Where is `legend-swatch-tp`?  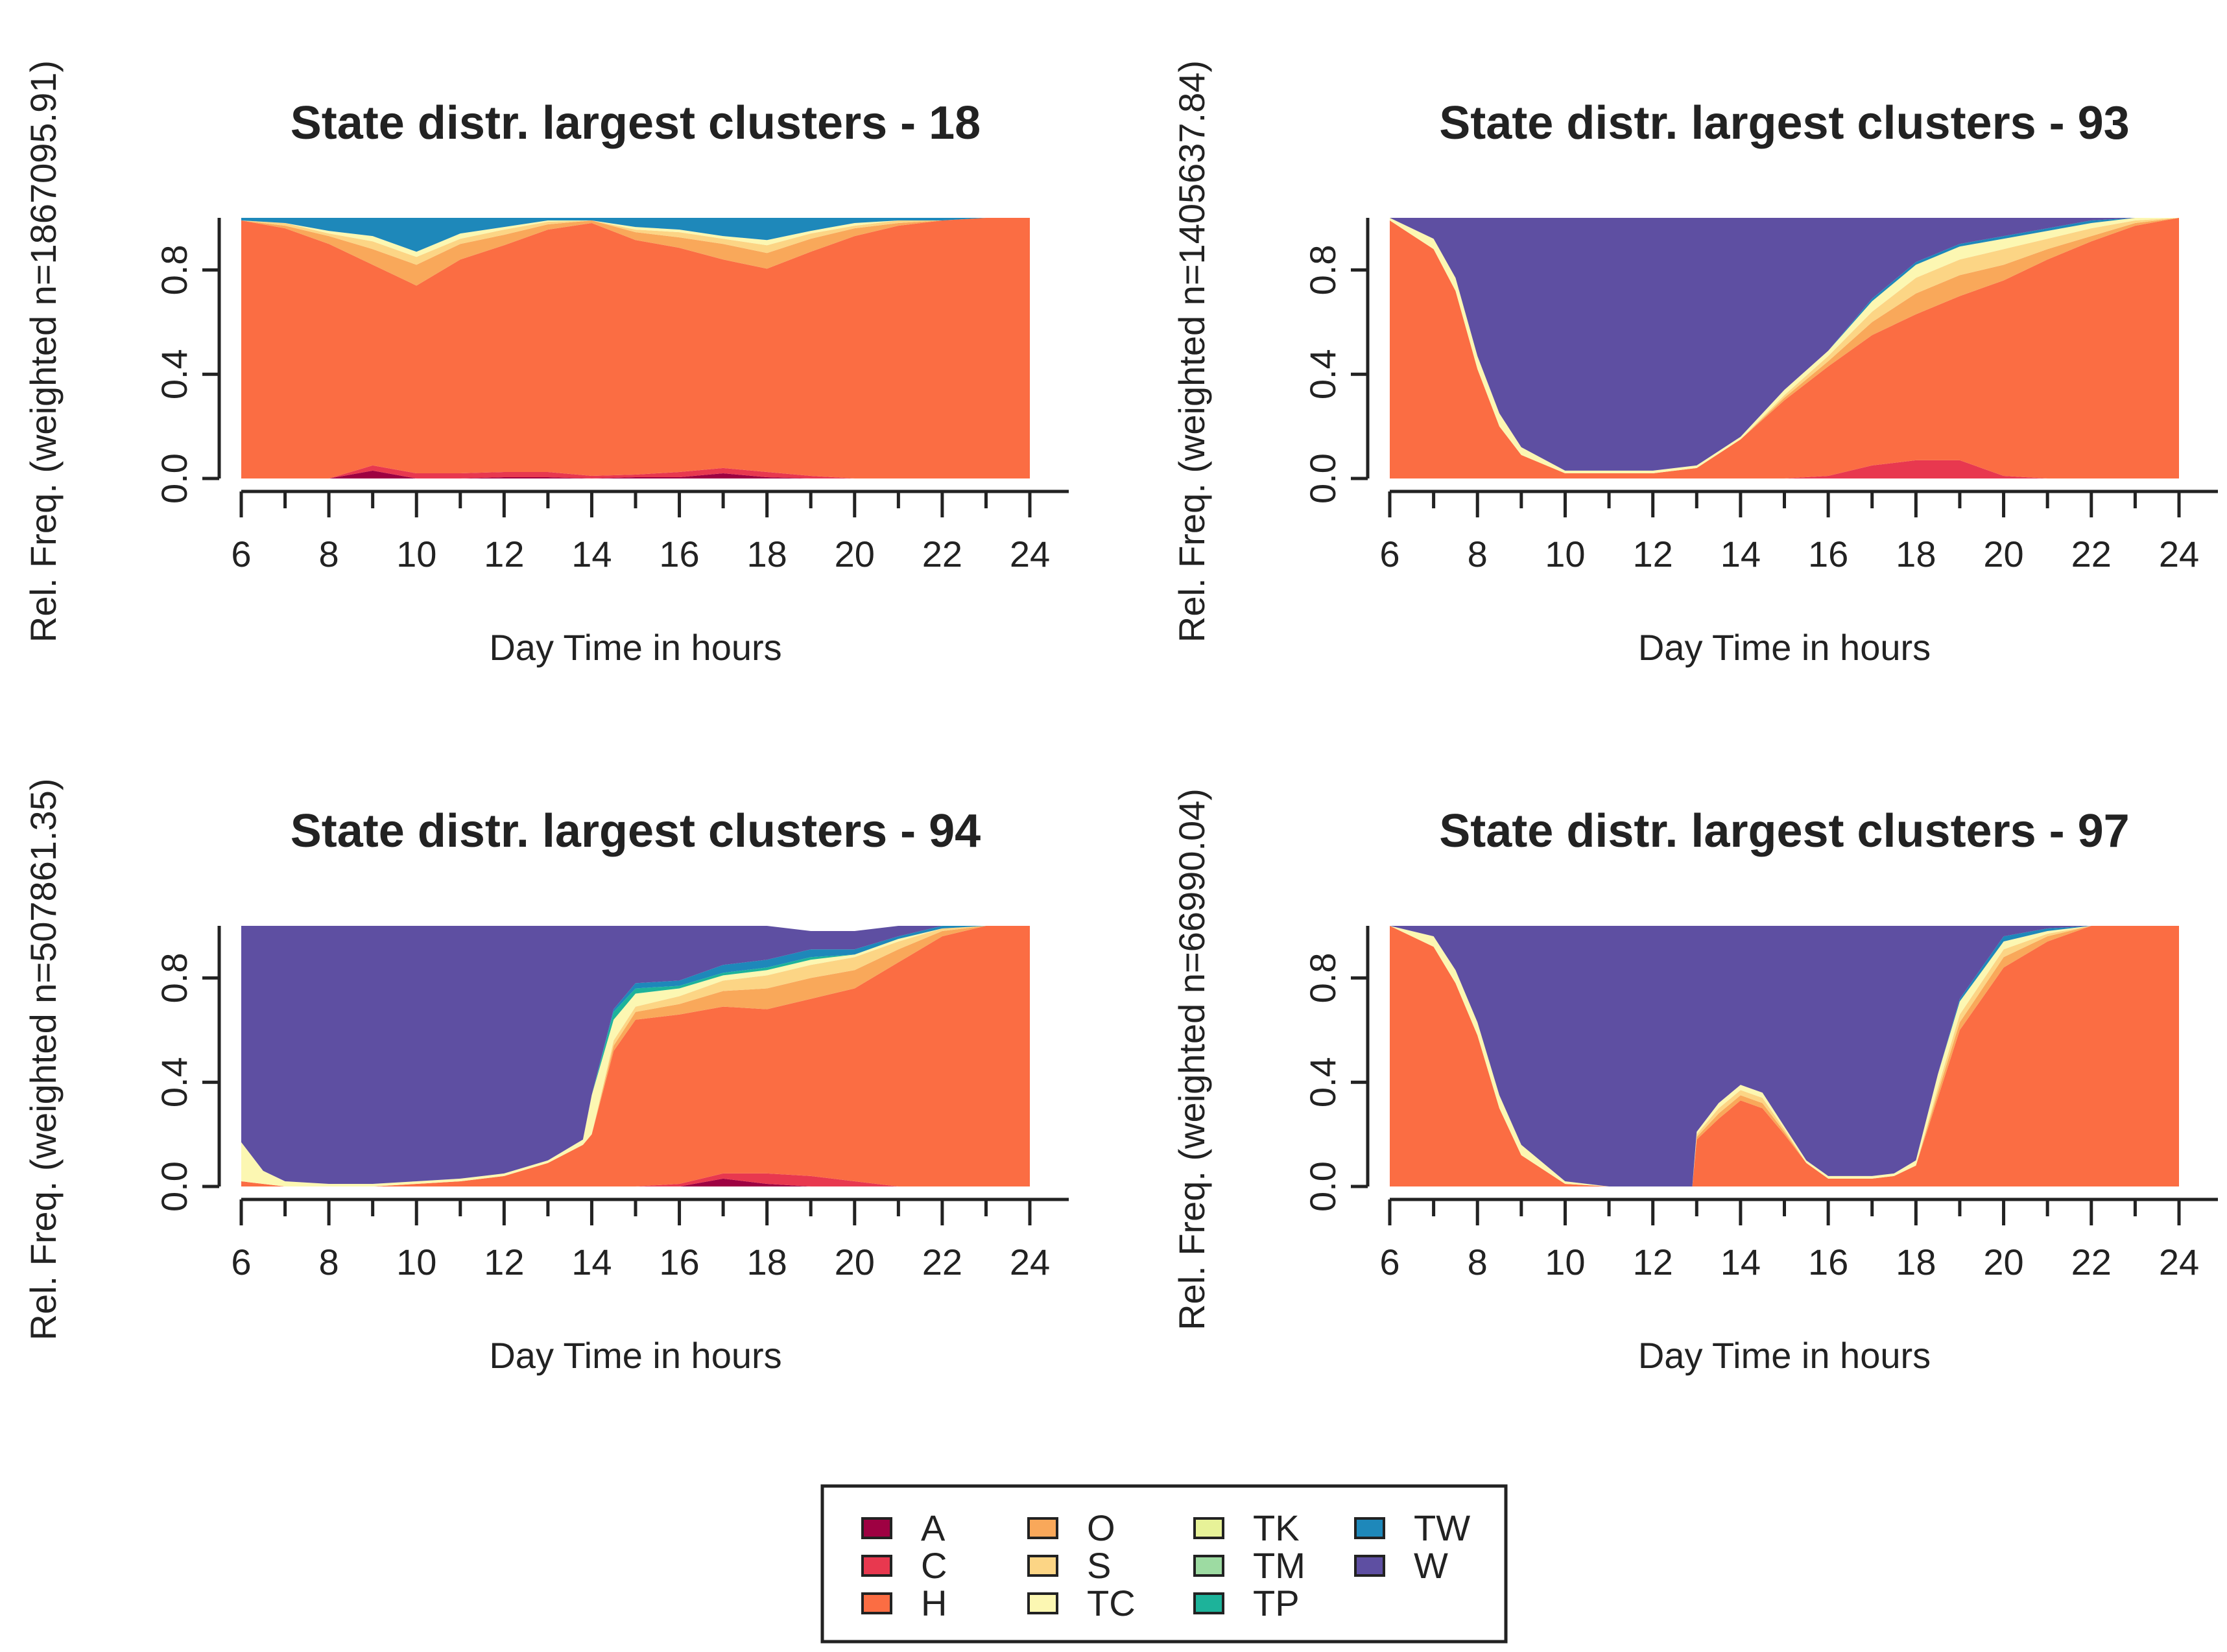
legend-swatch-tp is located at coordinates (1208, 1603).